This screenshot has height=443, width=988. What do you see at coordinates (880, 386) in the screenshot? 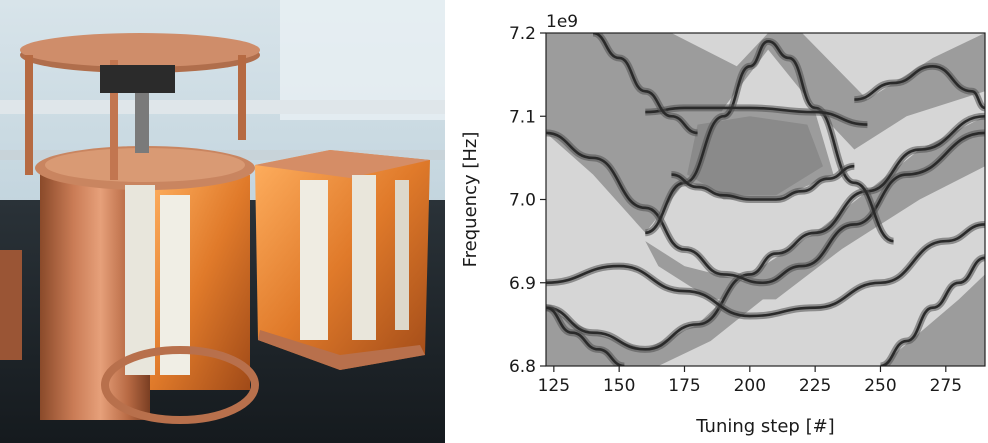
I see `x-tick-label: 250` at bounding box center [880, 386].